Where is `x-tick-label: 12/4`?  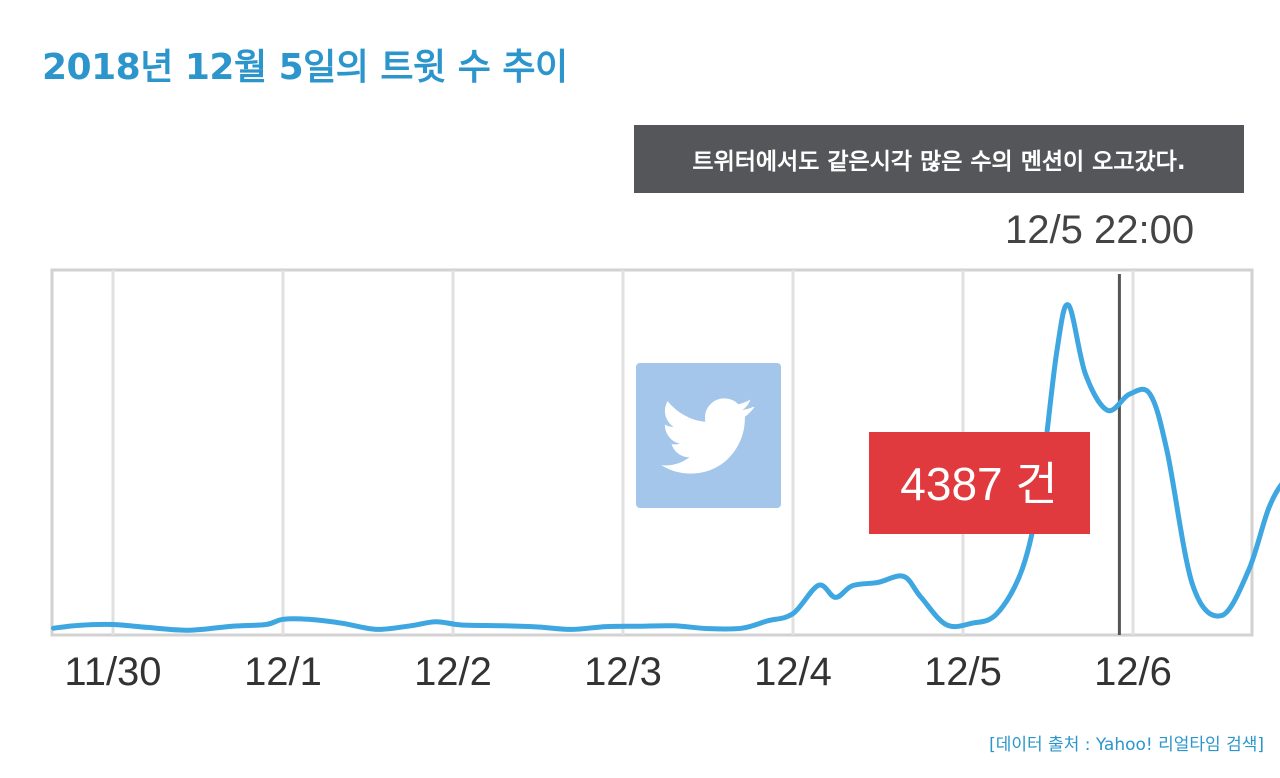
x-tick-label: 12/4 is located at coordinates (793, 672).